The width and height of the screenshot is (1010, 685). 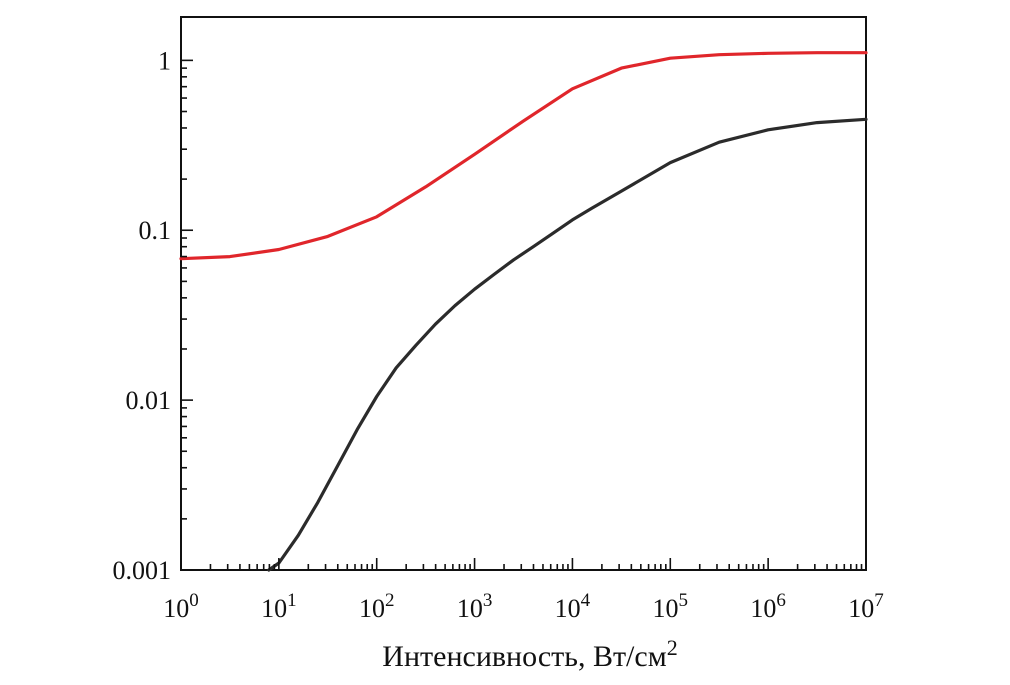 What do you see at coordinates (149, 400) in the screenshot?
I see `y-tick-label: 0.01` at bounding box center [149, 400].